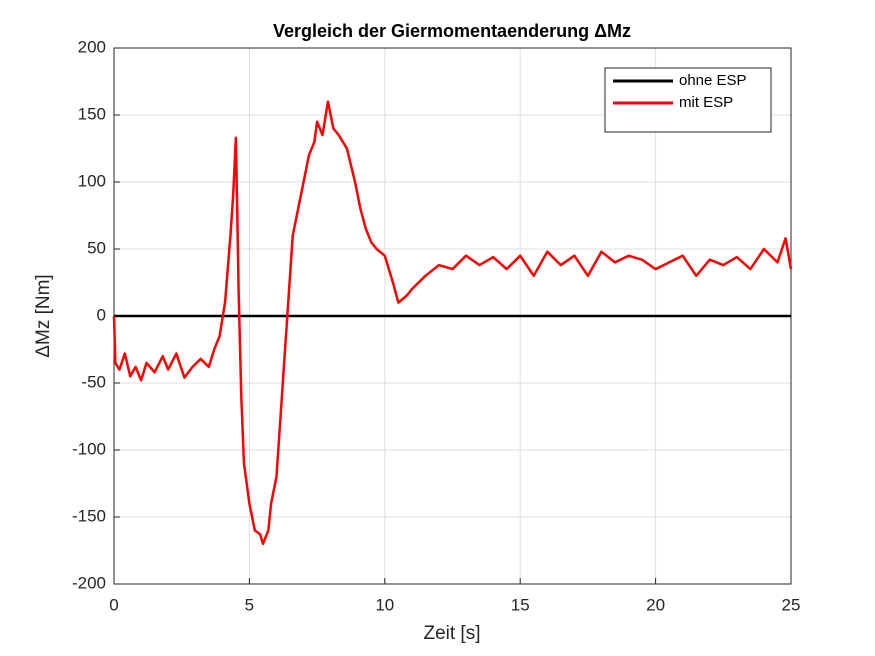 The height and width of the screenshot is (656, 875). Describe the element at coordinates (96, 247) in the screenshot. I see `y-tick-label: 50` at that location.